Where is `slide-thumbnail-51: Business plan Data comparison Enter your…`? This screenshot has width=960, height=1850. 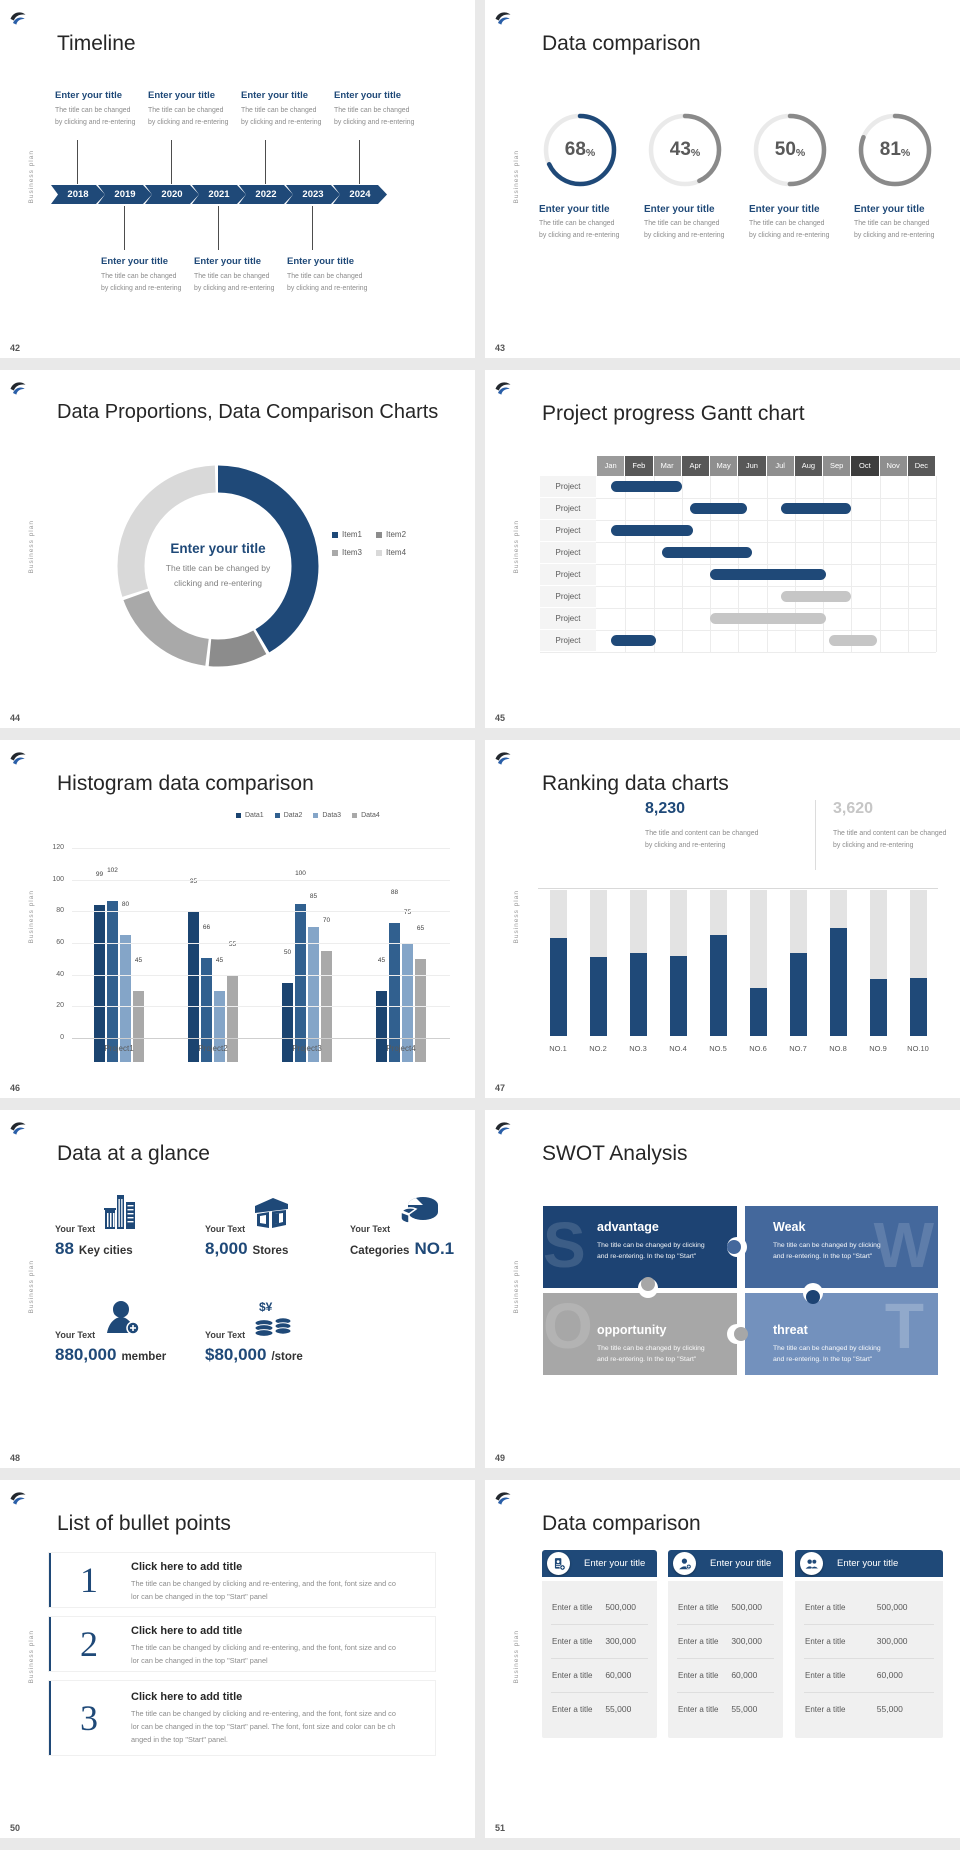
slide-thumbnail-51: Business plan Data comparison Enter your… is located at coordinates (722, 1659).